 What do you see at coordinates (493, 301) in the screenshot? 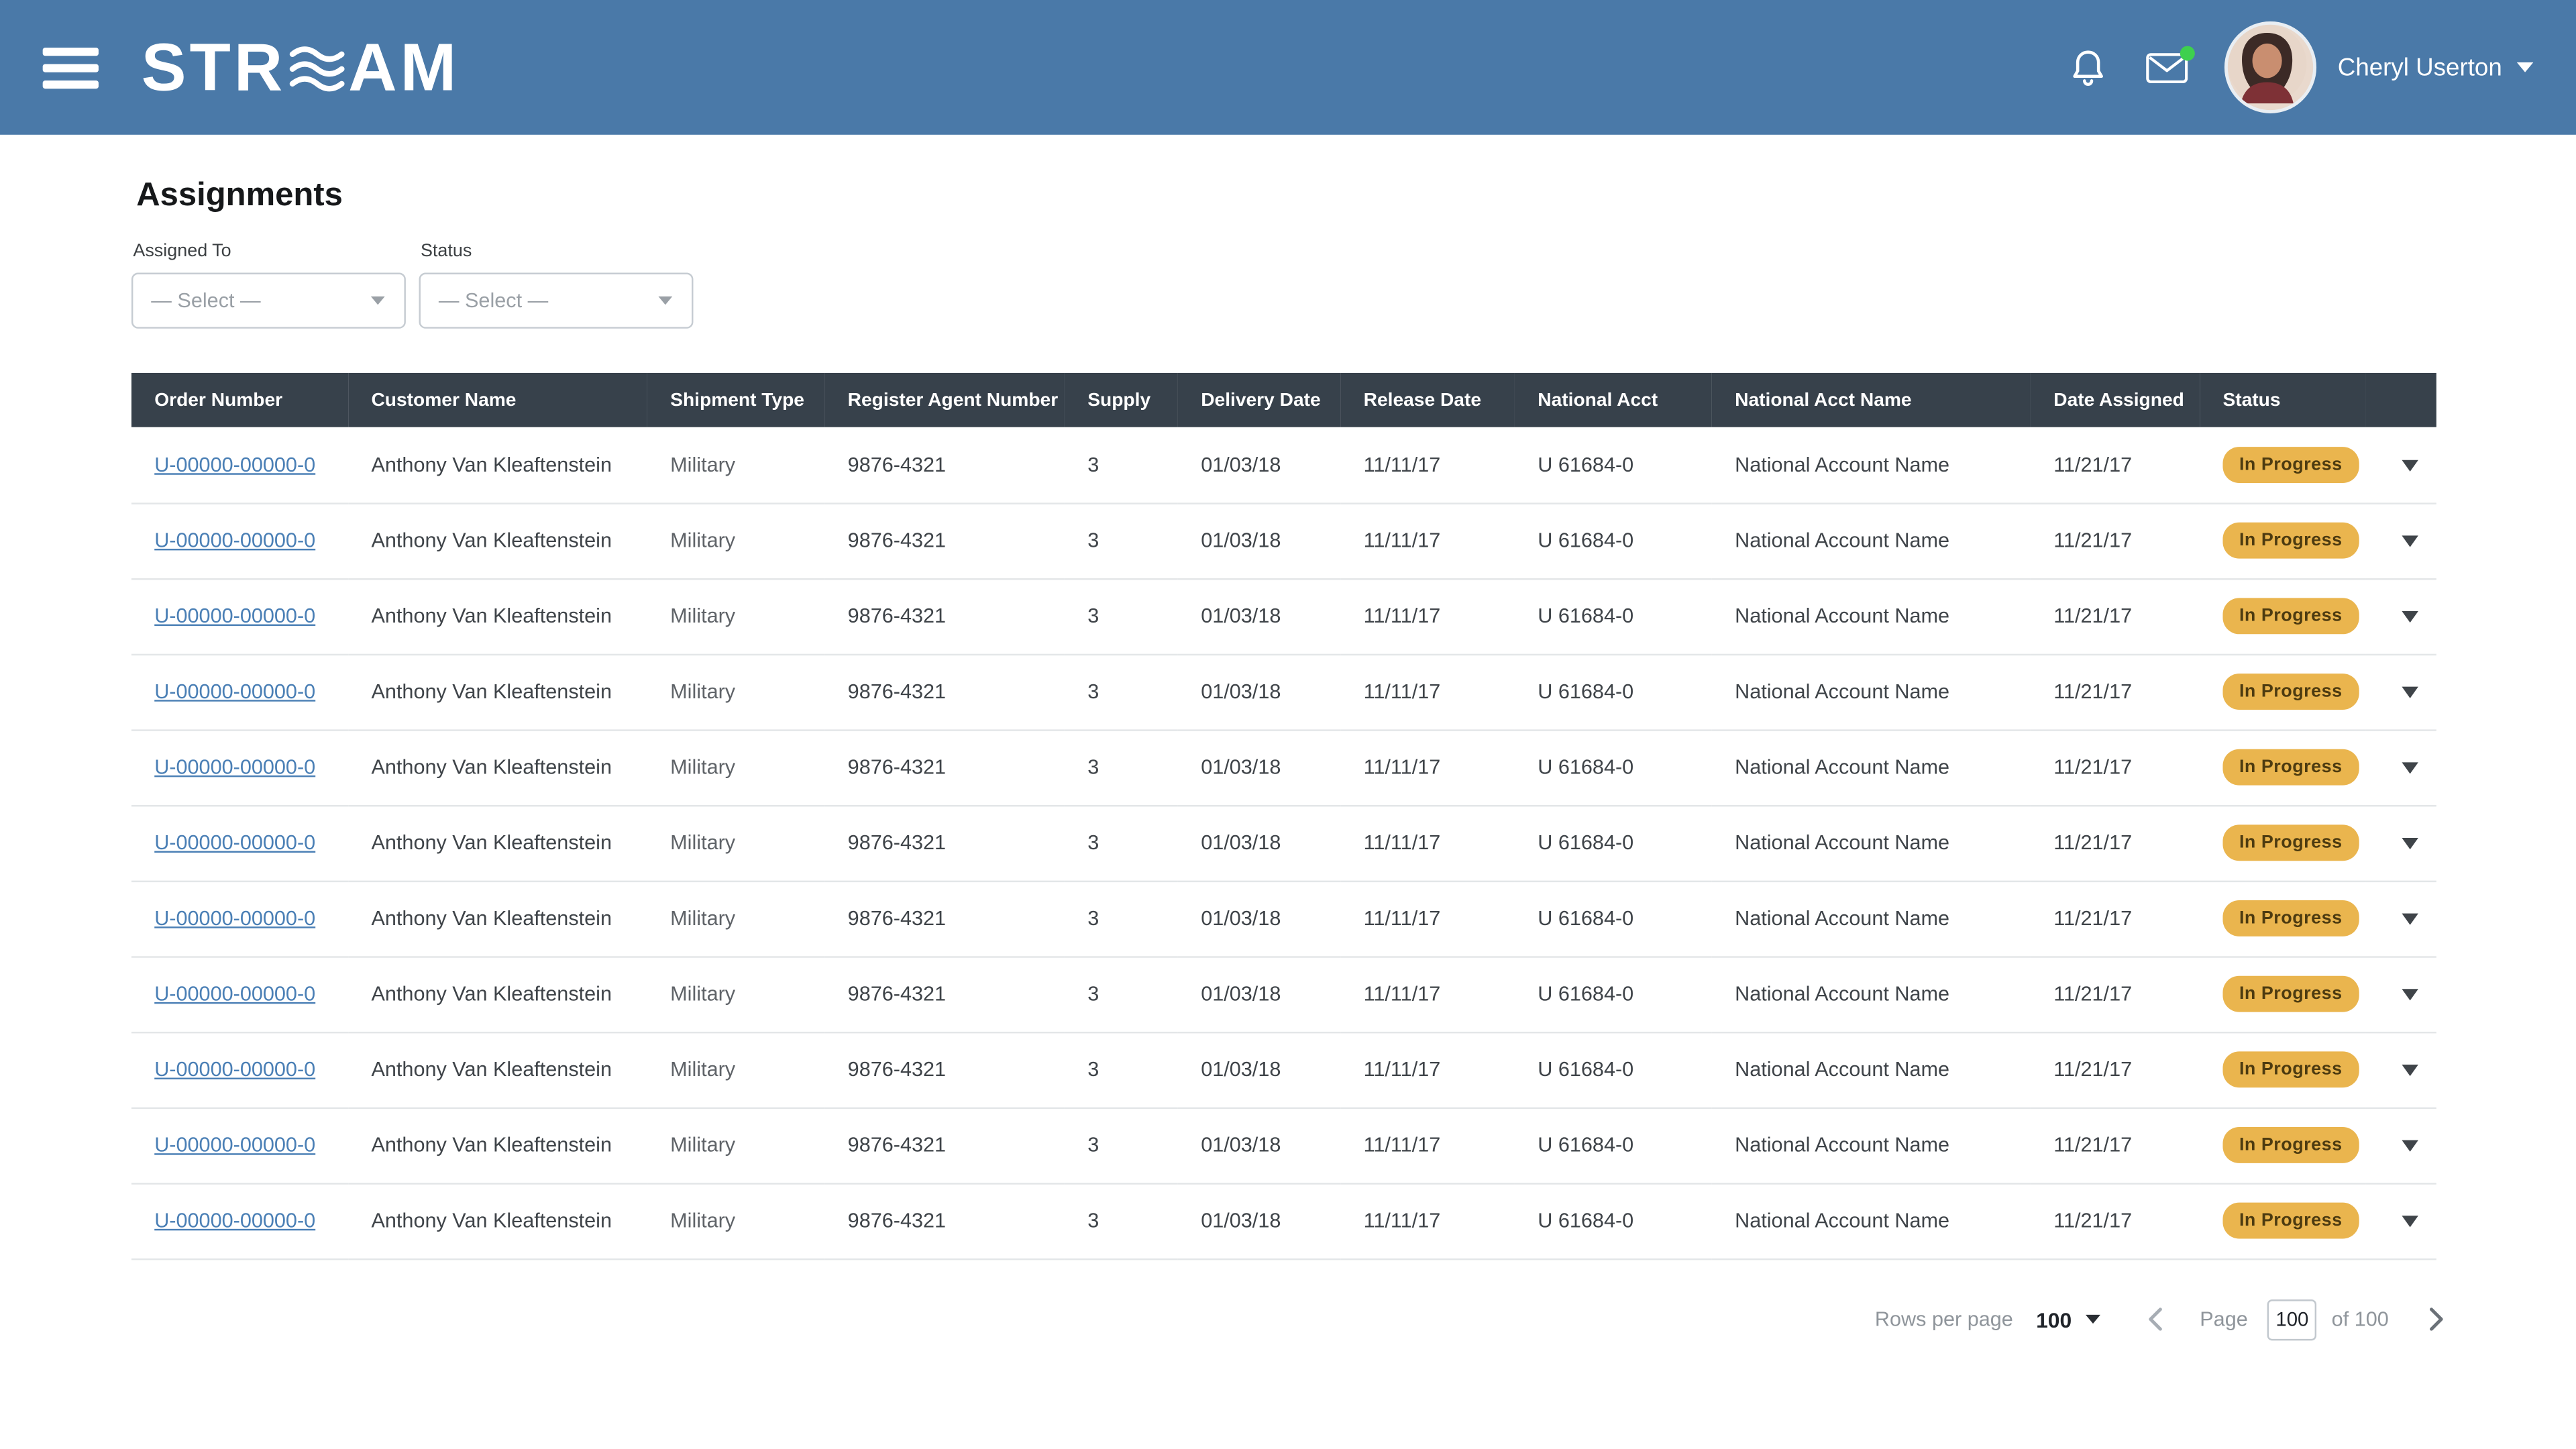
I see `status-selected-value: — Select —` at bounding box center [493, 301].